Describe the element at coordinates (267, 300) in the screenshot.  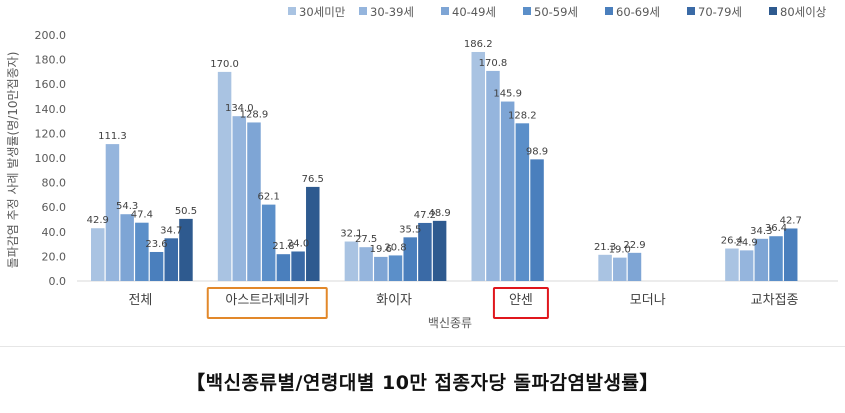
I see `category-label: 아스트라제네카` at that location.